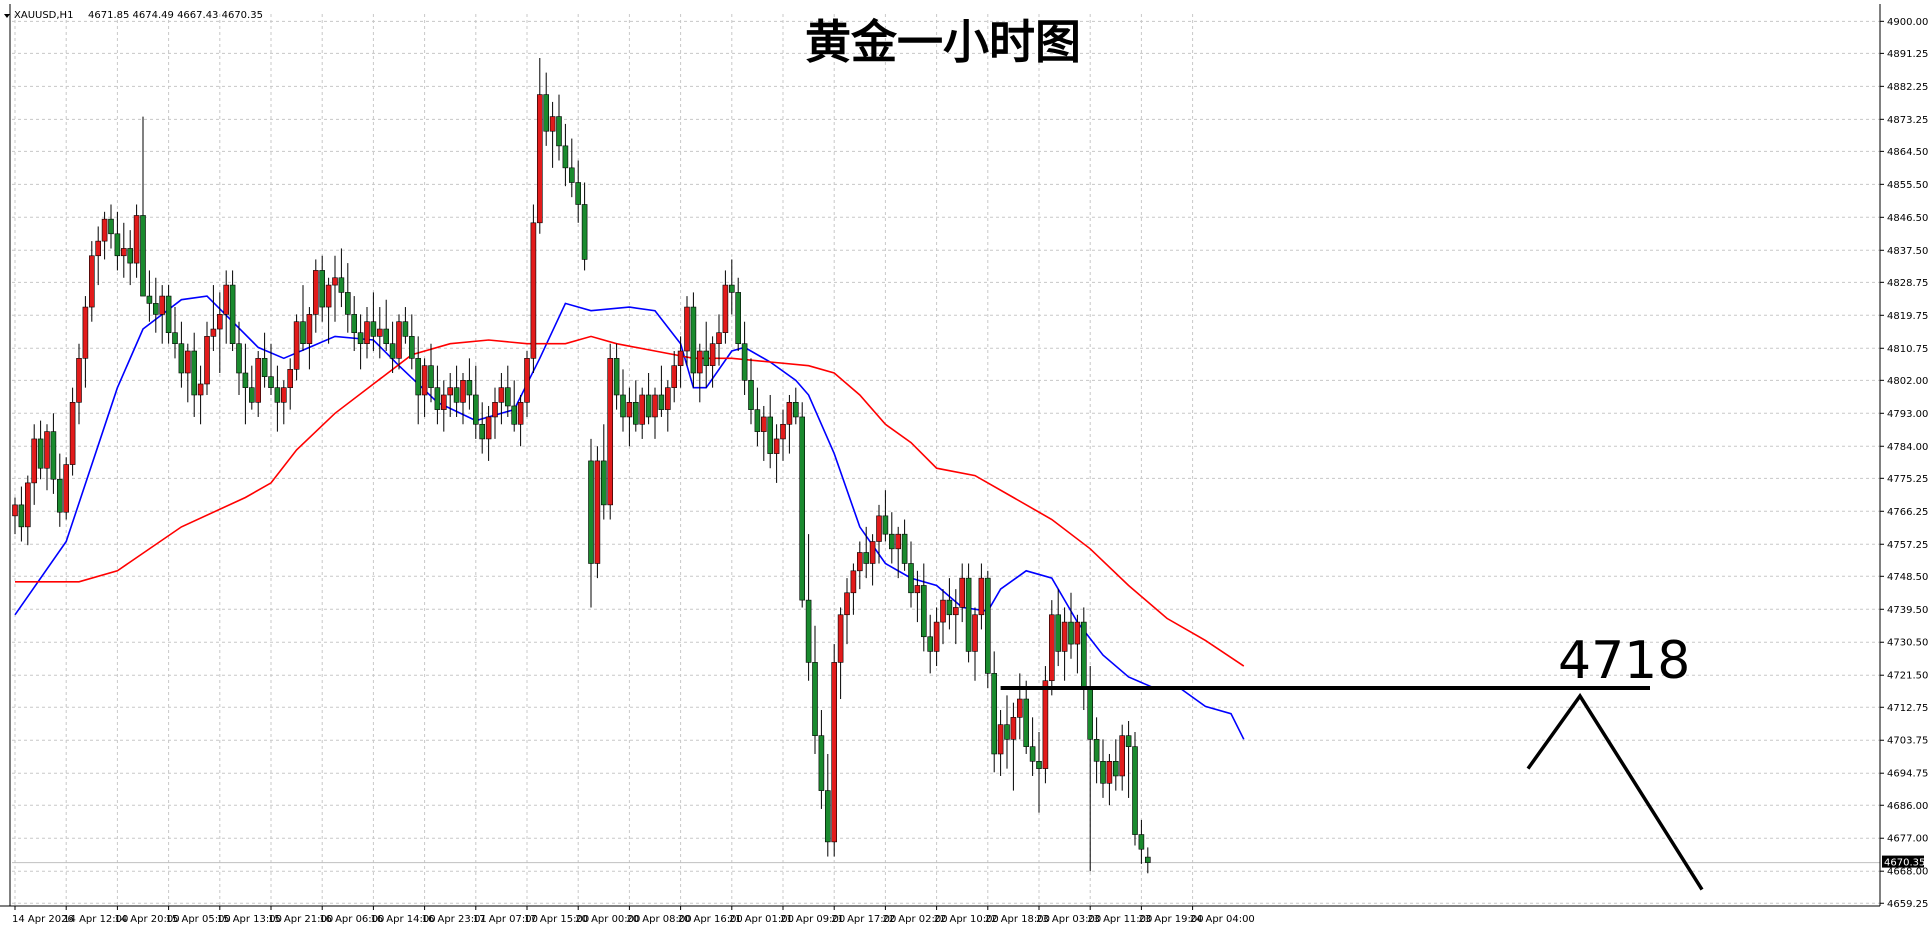 The height and width of the screenshot is (942, 1932). I want to click on x-tick-label: 14 Apr 2026, so click(43, 919).